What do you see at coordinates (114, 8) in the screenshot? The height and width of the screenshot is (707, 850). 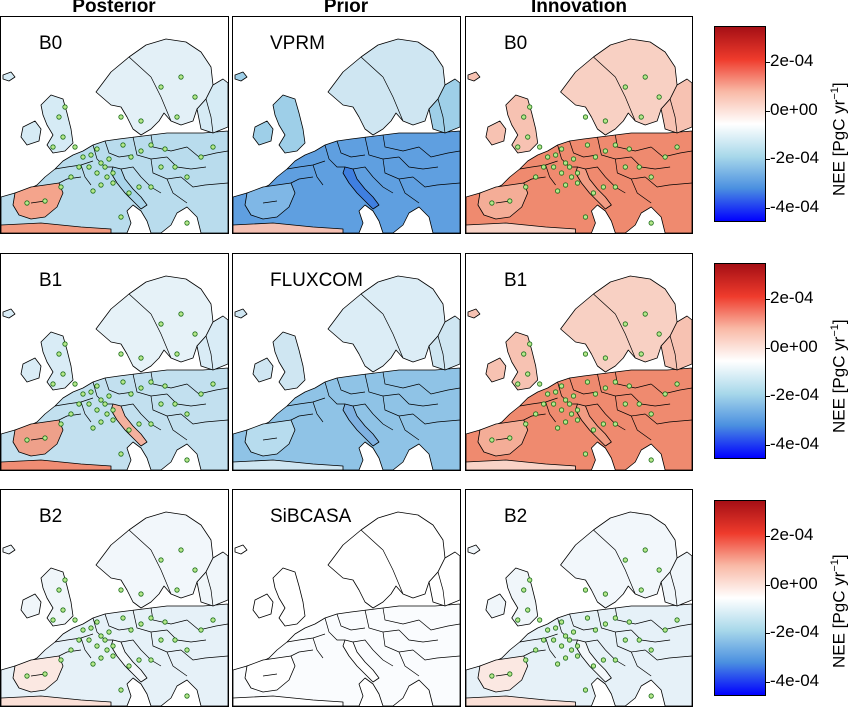 I see `column-title-posterior: Posterior` at bounding box center [114, 8].